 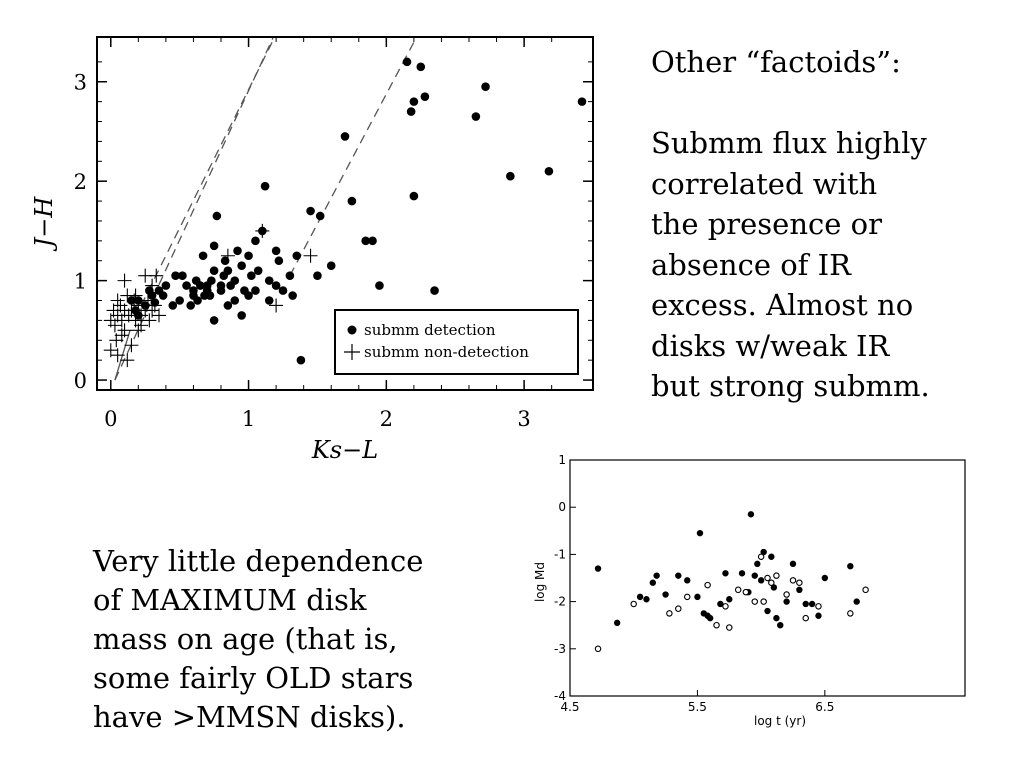 I want to click on chart1-y-tick-label: 1, so click(x=80, y=282).